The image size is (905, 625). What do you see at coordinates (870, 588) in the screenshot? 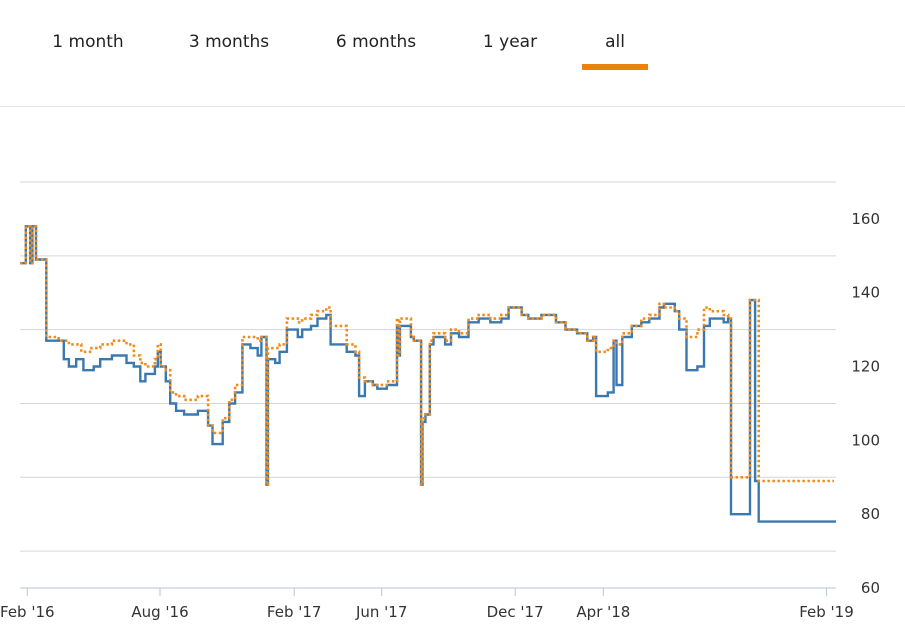
I see `y-tick-label: 60` at bounding box center [870, 588].